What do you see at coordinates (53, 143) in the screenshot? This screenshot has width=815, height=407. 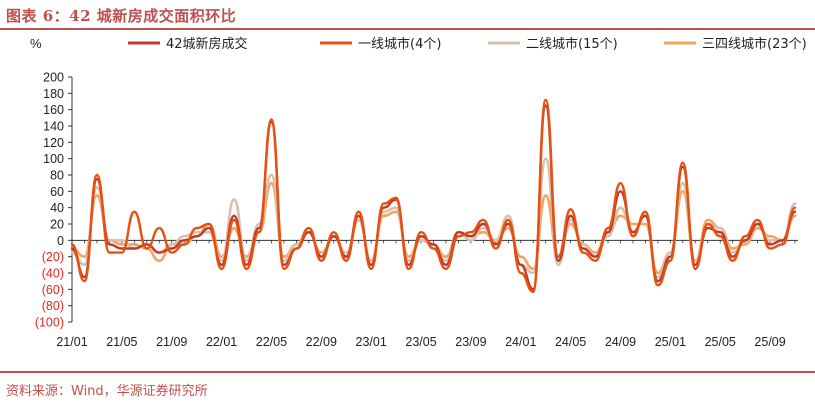 I see `y-tick-label: 120` at bounding box center [53, 143].